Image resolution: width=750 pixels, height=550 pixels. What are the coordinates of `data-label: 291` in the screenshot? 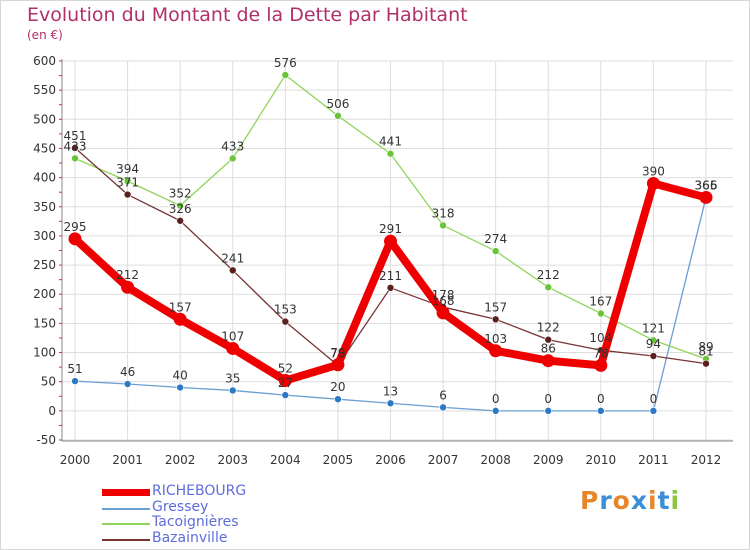 It's located at (390, 229).